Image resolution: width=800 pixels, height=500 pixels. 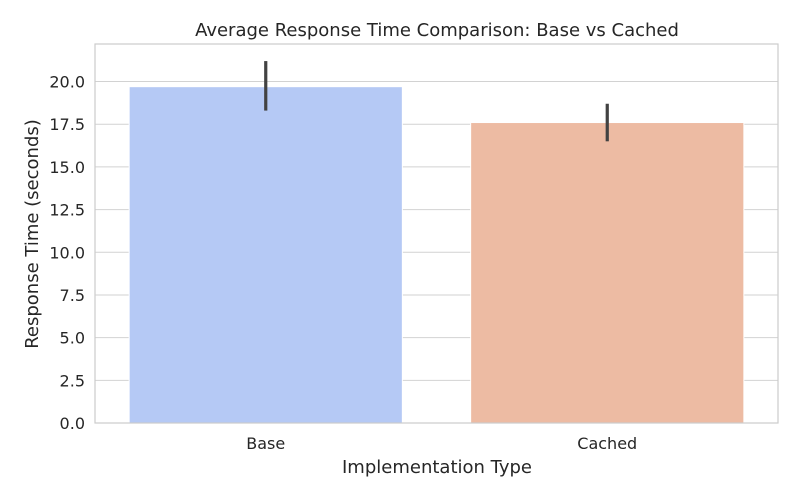 I want to click on y-tick-label: 15.0, so click(x=67, y=167).